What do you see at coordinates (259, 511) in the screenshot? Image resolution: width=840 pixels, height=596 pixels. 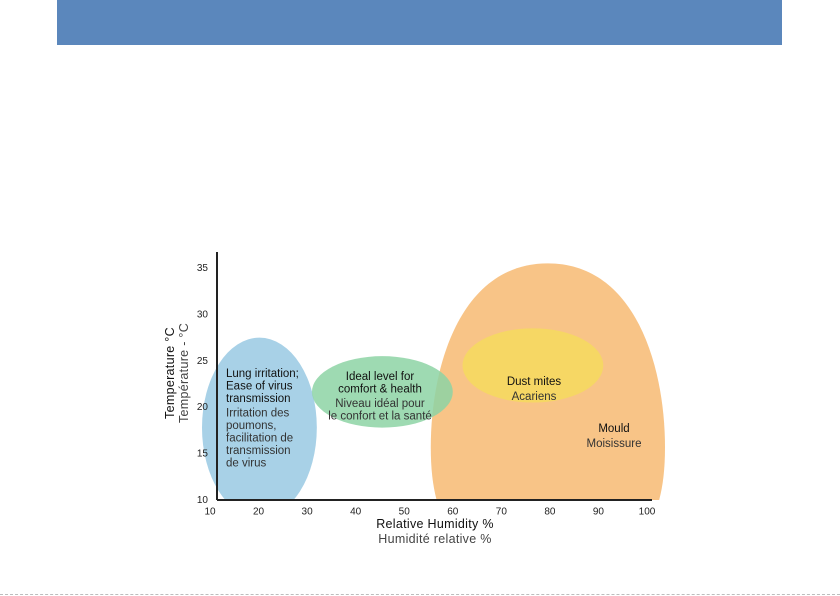 I see `x-tick-label: 20` at bounding box center [259, 511].